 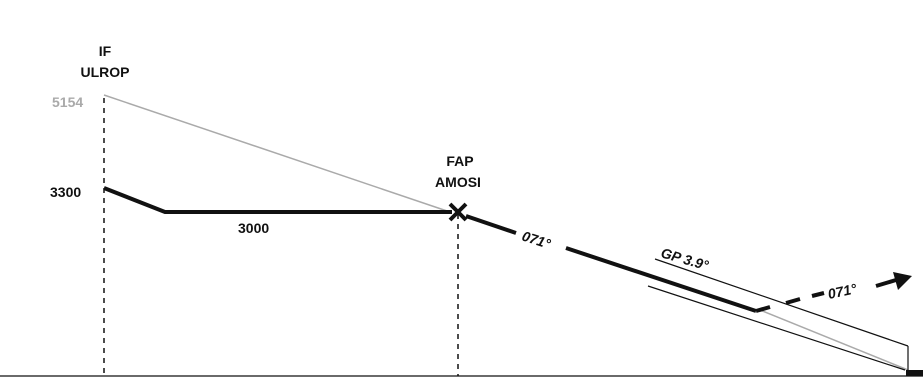 I want to click on segment-altitude-label: 3000, so click(x=253, y=228).